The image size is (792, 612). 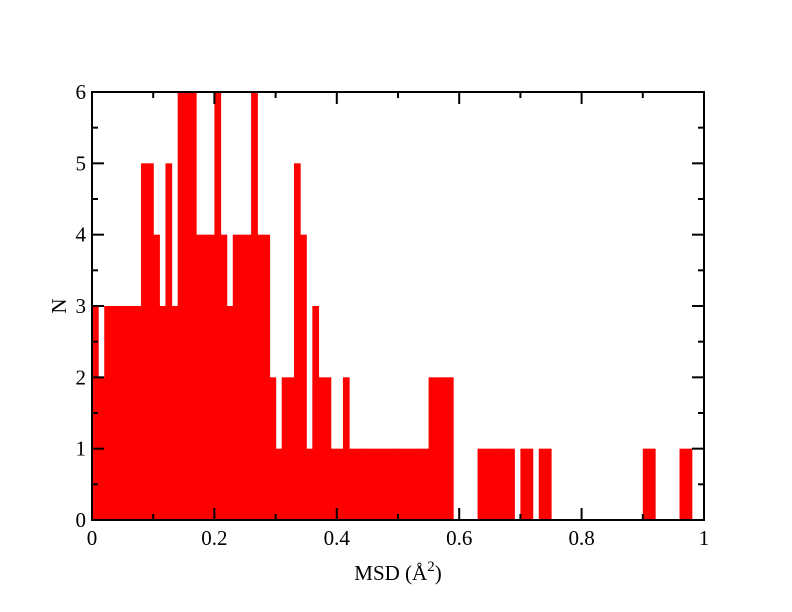 What do you see at coordinates (459, 538) in the screenshot?
I see `x-tick-label: 0.6` at bounding box center [459, 538].